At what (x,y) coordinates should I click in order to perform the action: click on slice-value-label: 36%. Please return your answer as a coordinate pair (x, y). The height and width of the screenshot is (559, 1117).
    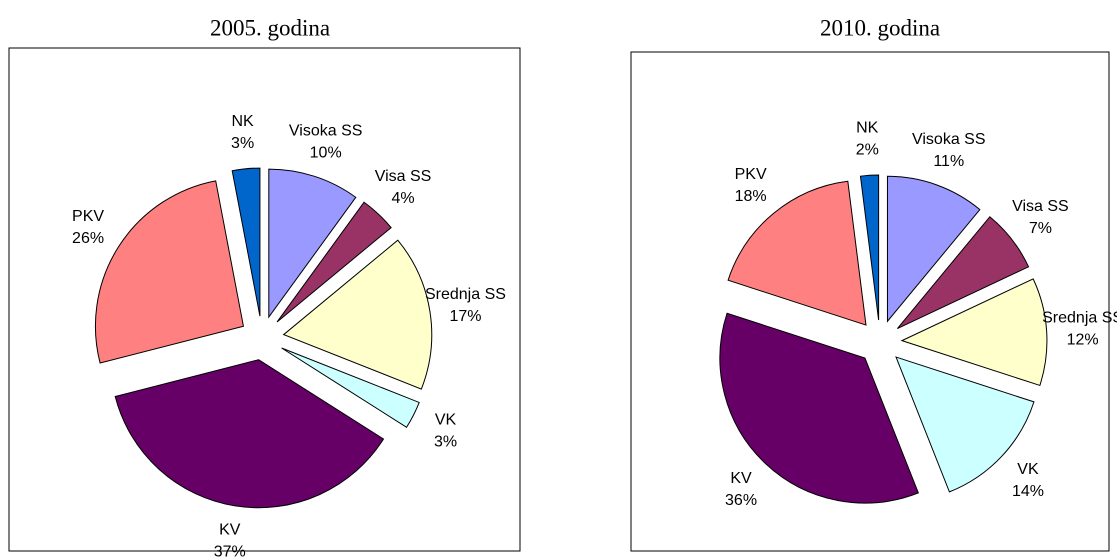
    Looking at the image, I should click on (741, 500).